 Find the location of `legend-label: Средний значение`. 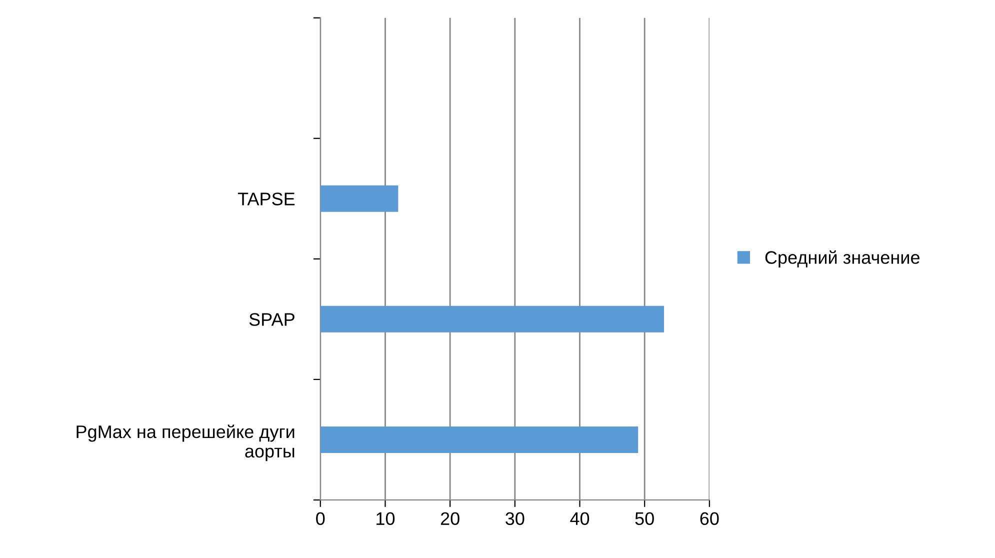

legend-label: Средний значение is located at coordinates (842, 259).